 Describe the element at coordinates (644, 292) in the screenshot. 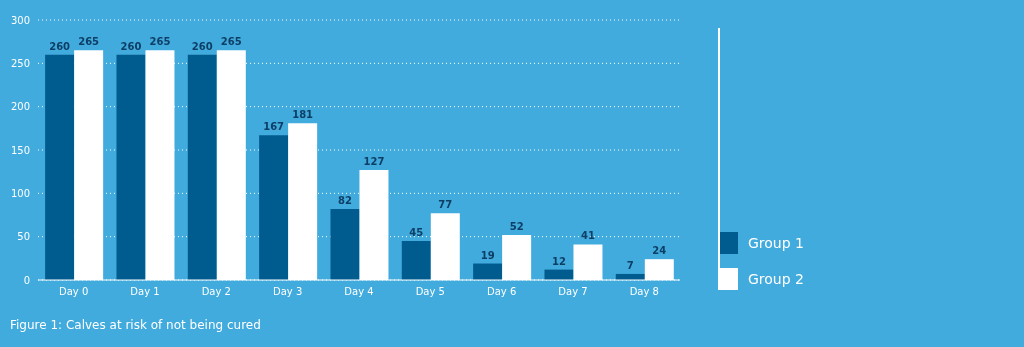

I see `x-tick-label: Day 8` at that location.